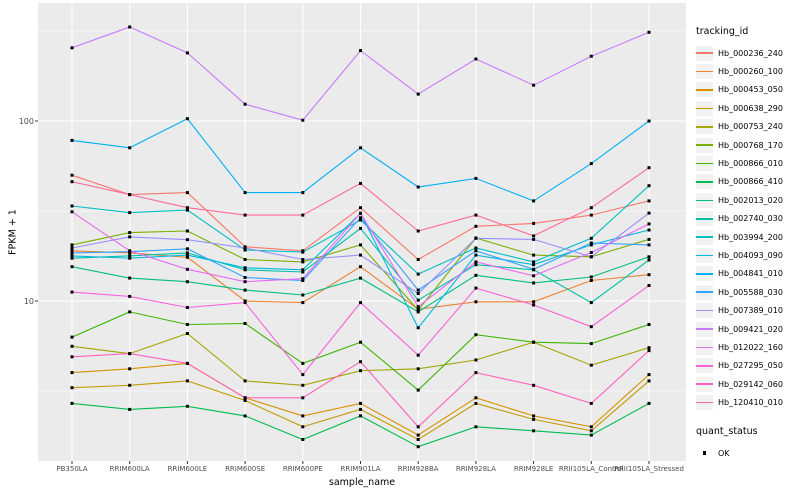 The image size is (800, 500). Describe the element at coordinates (748, 292) in the screenshot. I see `legend-item: Hb_005588_030` at that location.